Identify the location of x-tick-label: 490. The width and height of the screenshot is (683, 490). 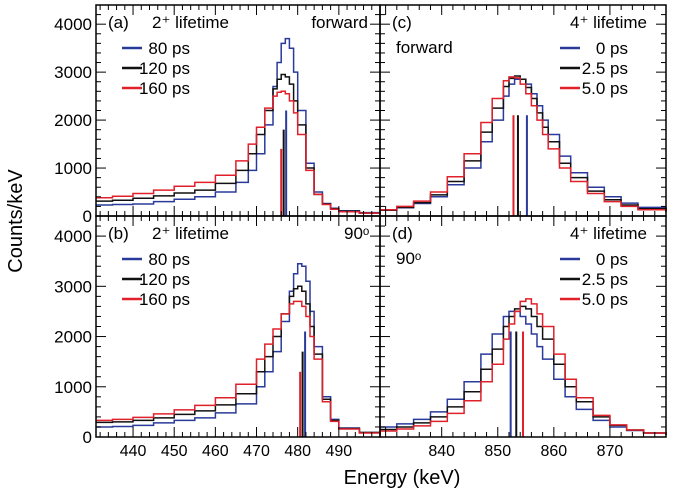
(338, 451).